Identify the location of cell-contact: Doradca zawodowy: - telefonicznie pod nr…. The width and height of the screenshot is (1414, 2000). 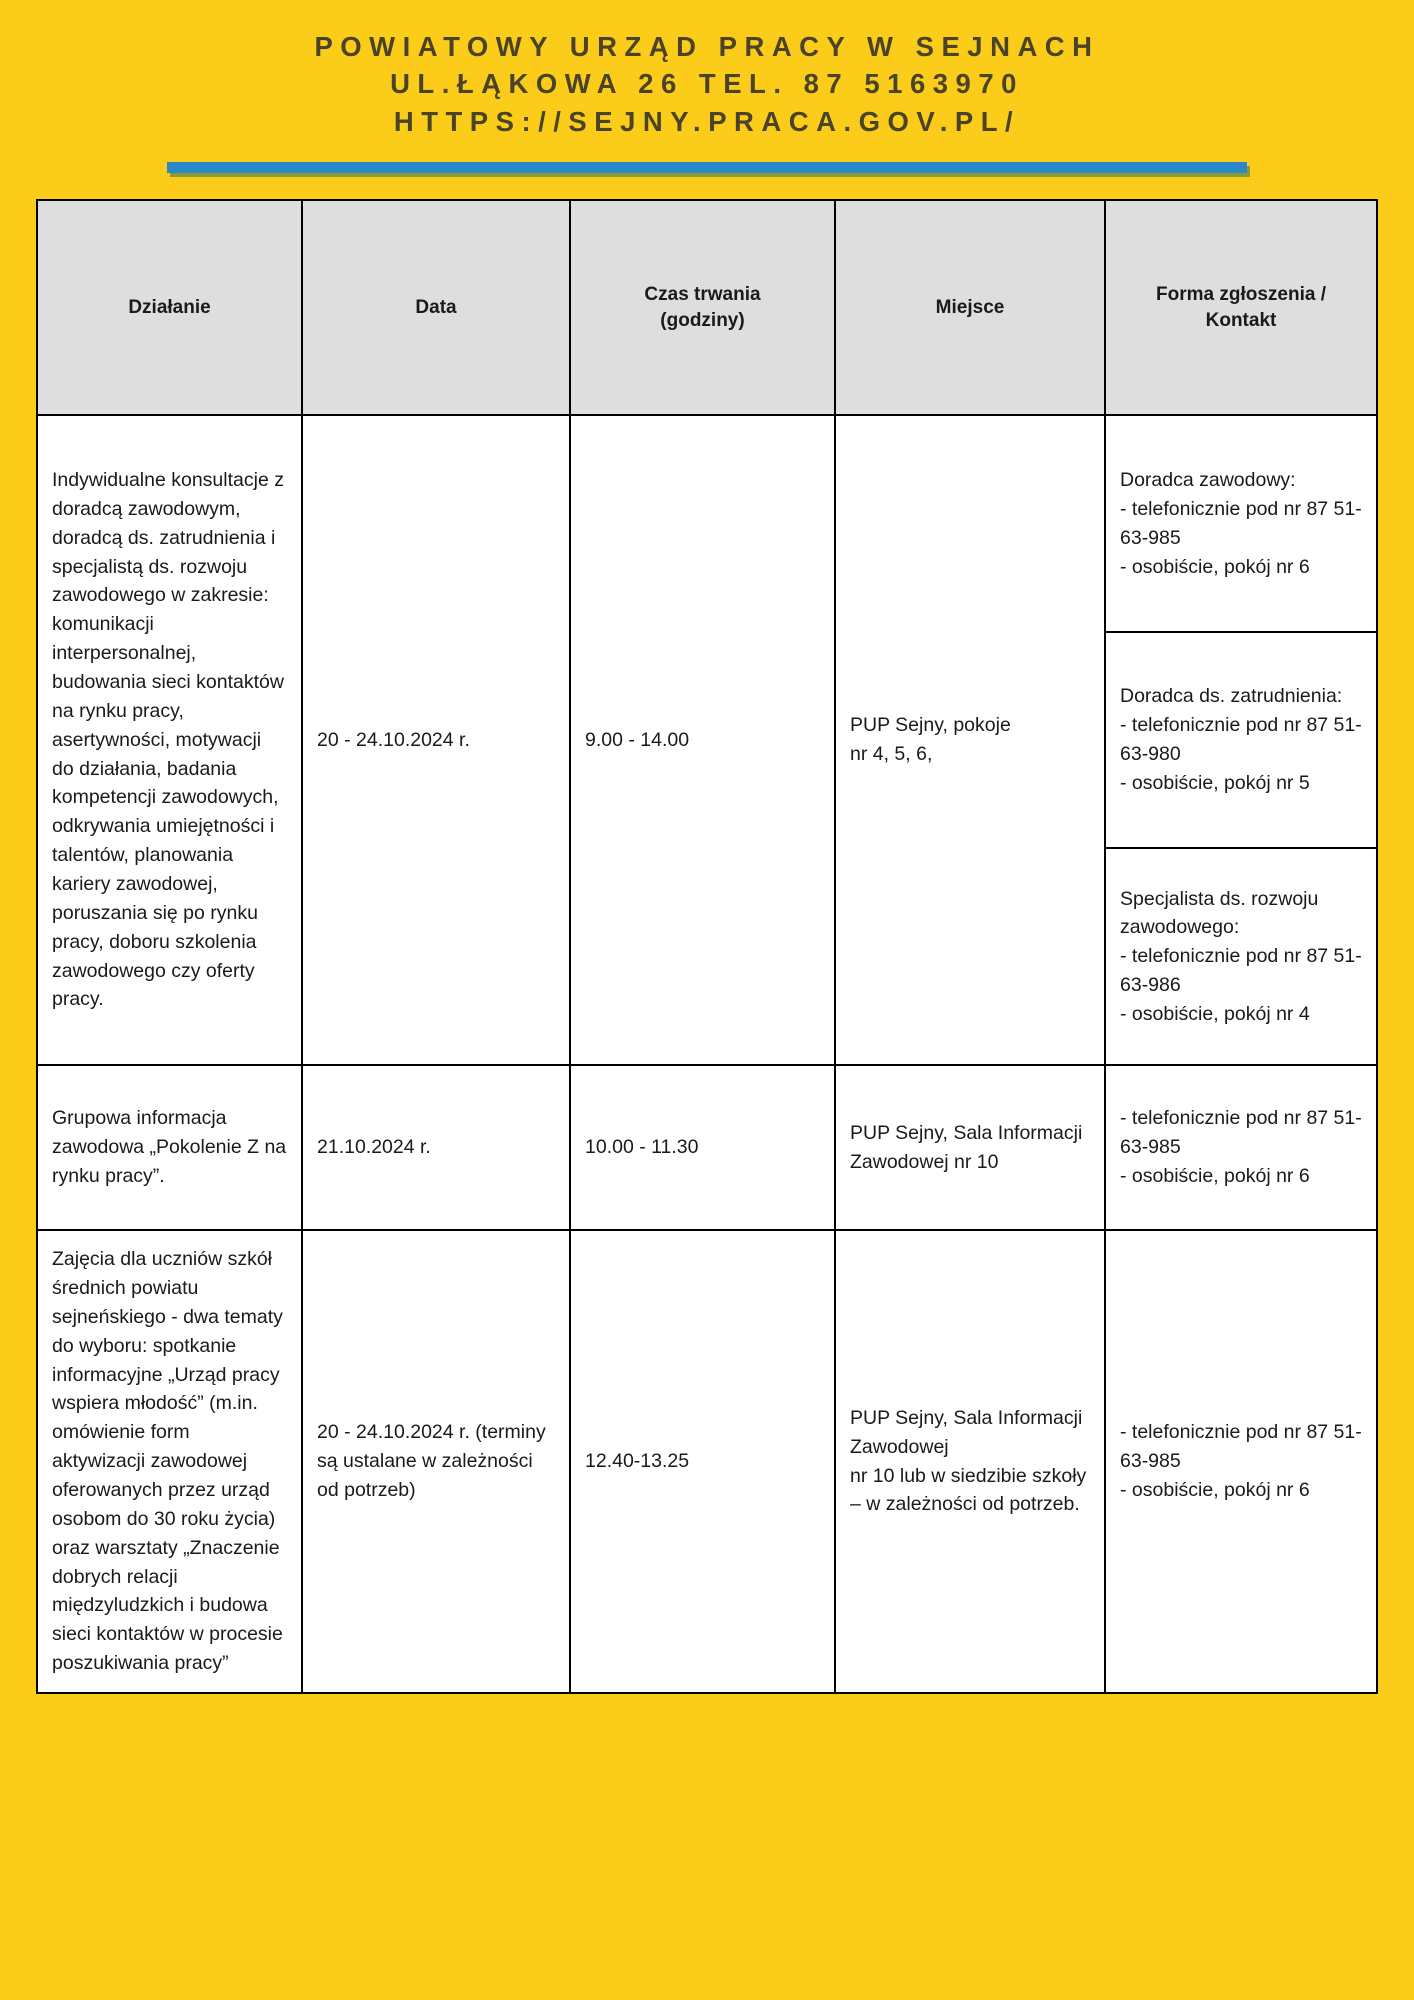
(1241, 740).